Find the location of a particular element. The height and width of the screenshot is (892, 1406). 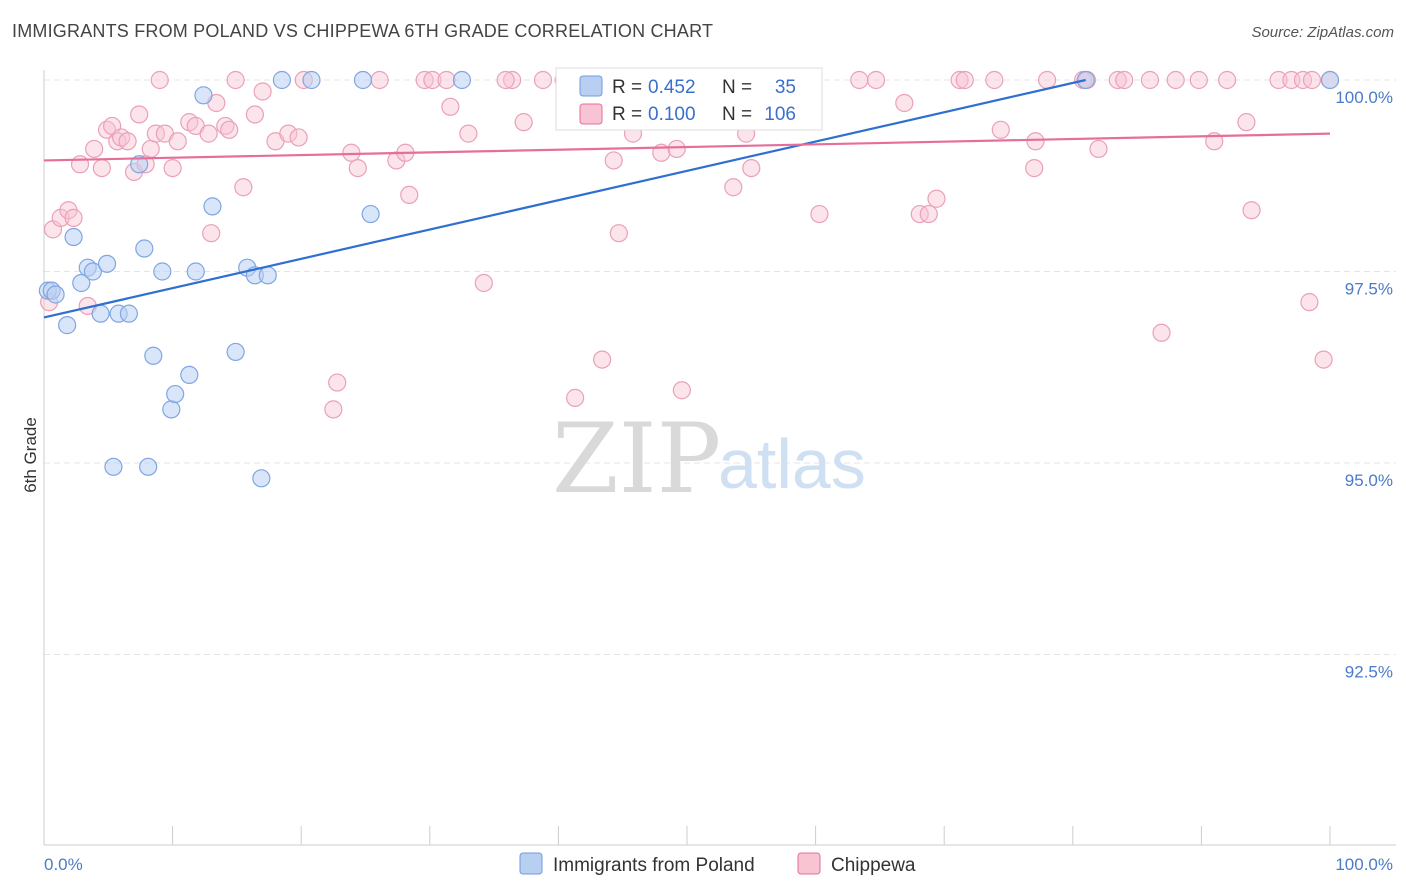

legend-swatch-chippewa is located at coordinates (591, 114).